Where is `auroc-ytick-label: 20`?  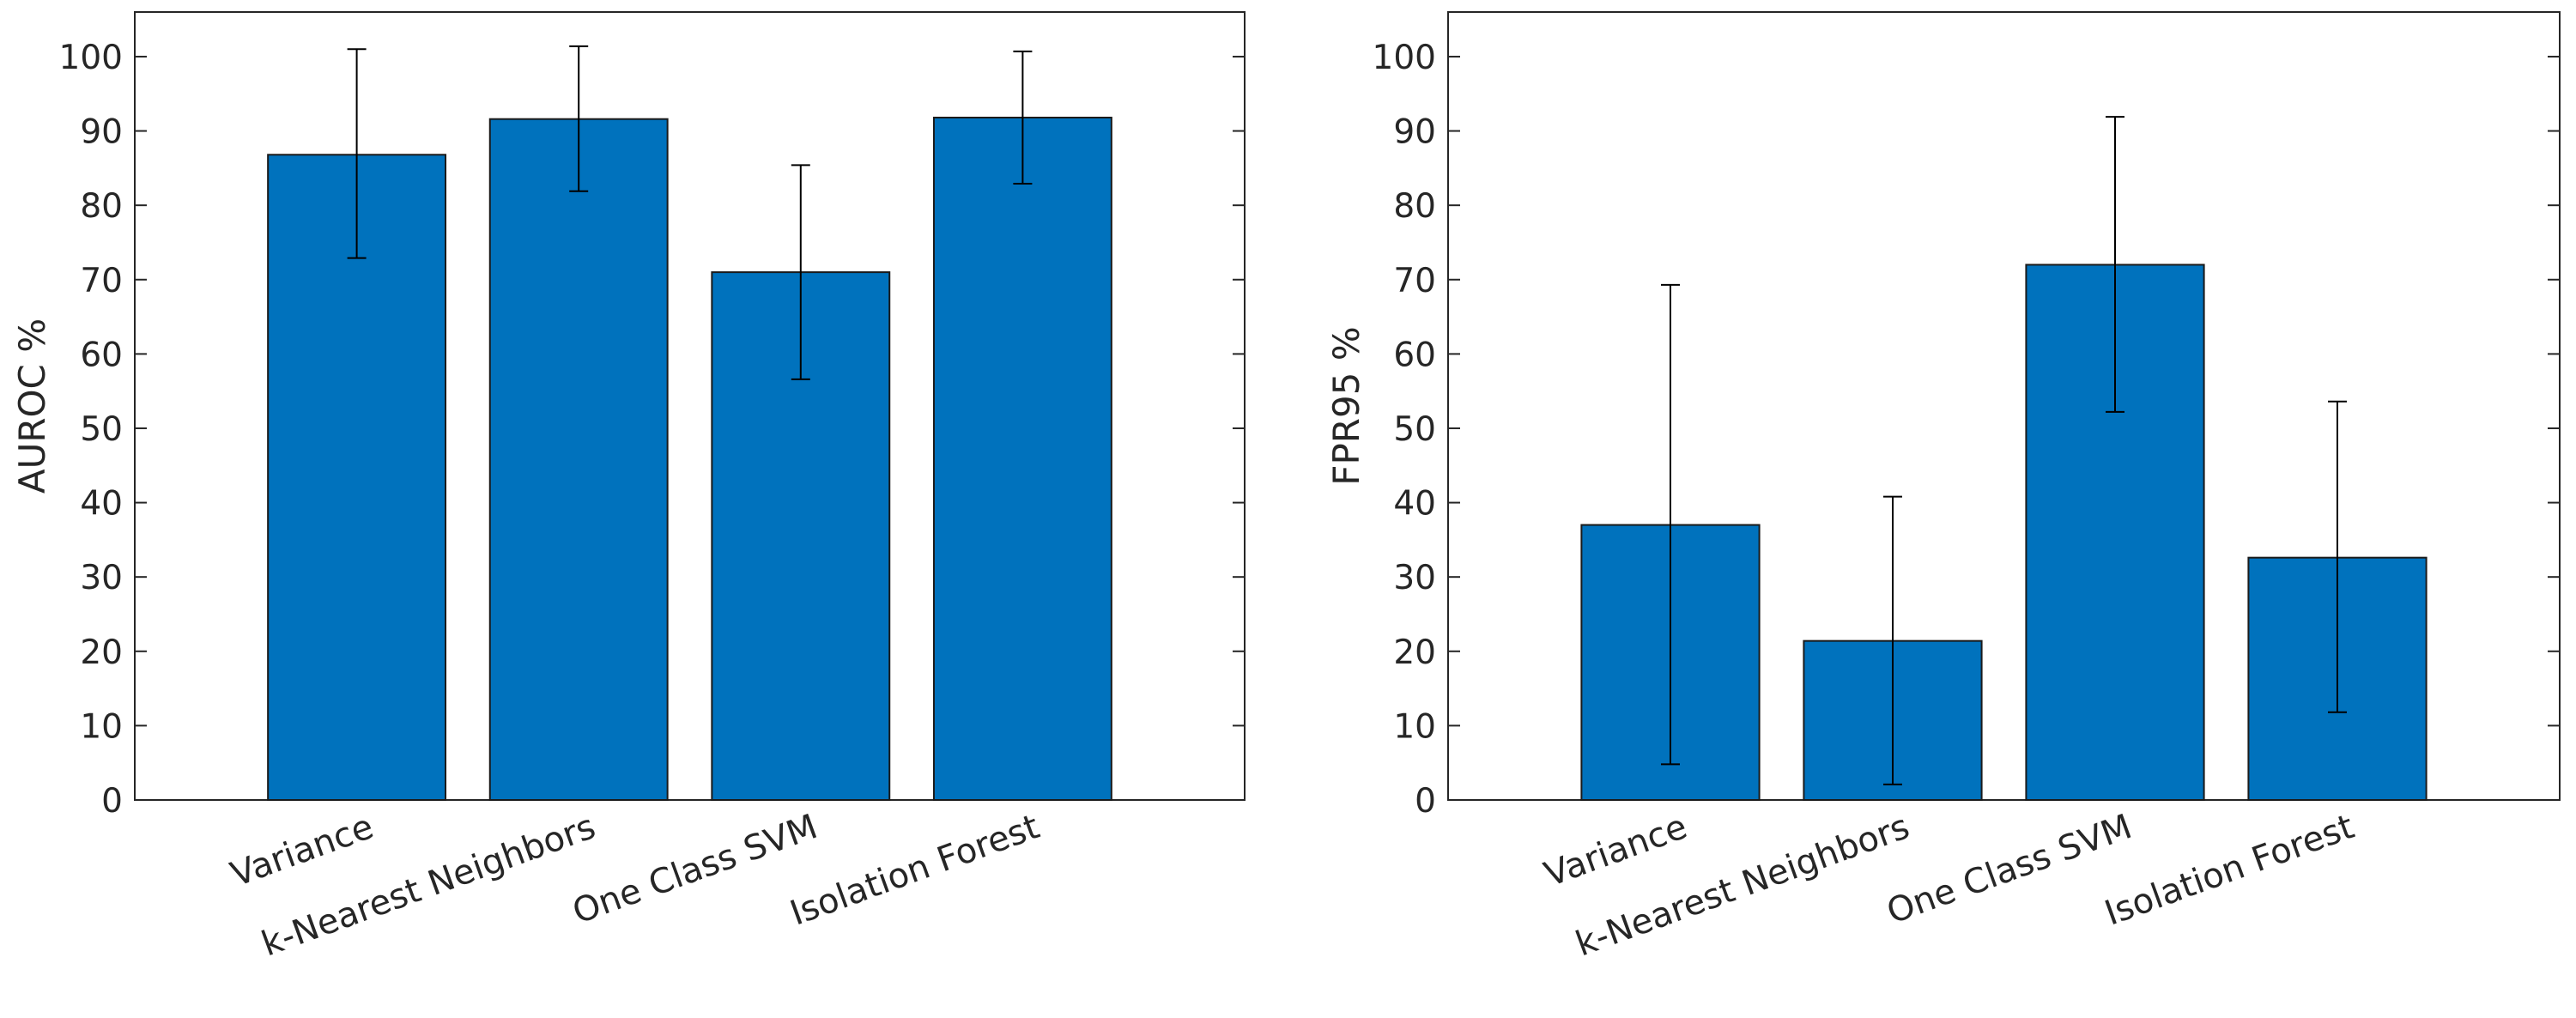 auroc-ytick-label: 20 is located at coordinates (101, 652).